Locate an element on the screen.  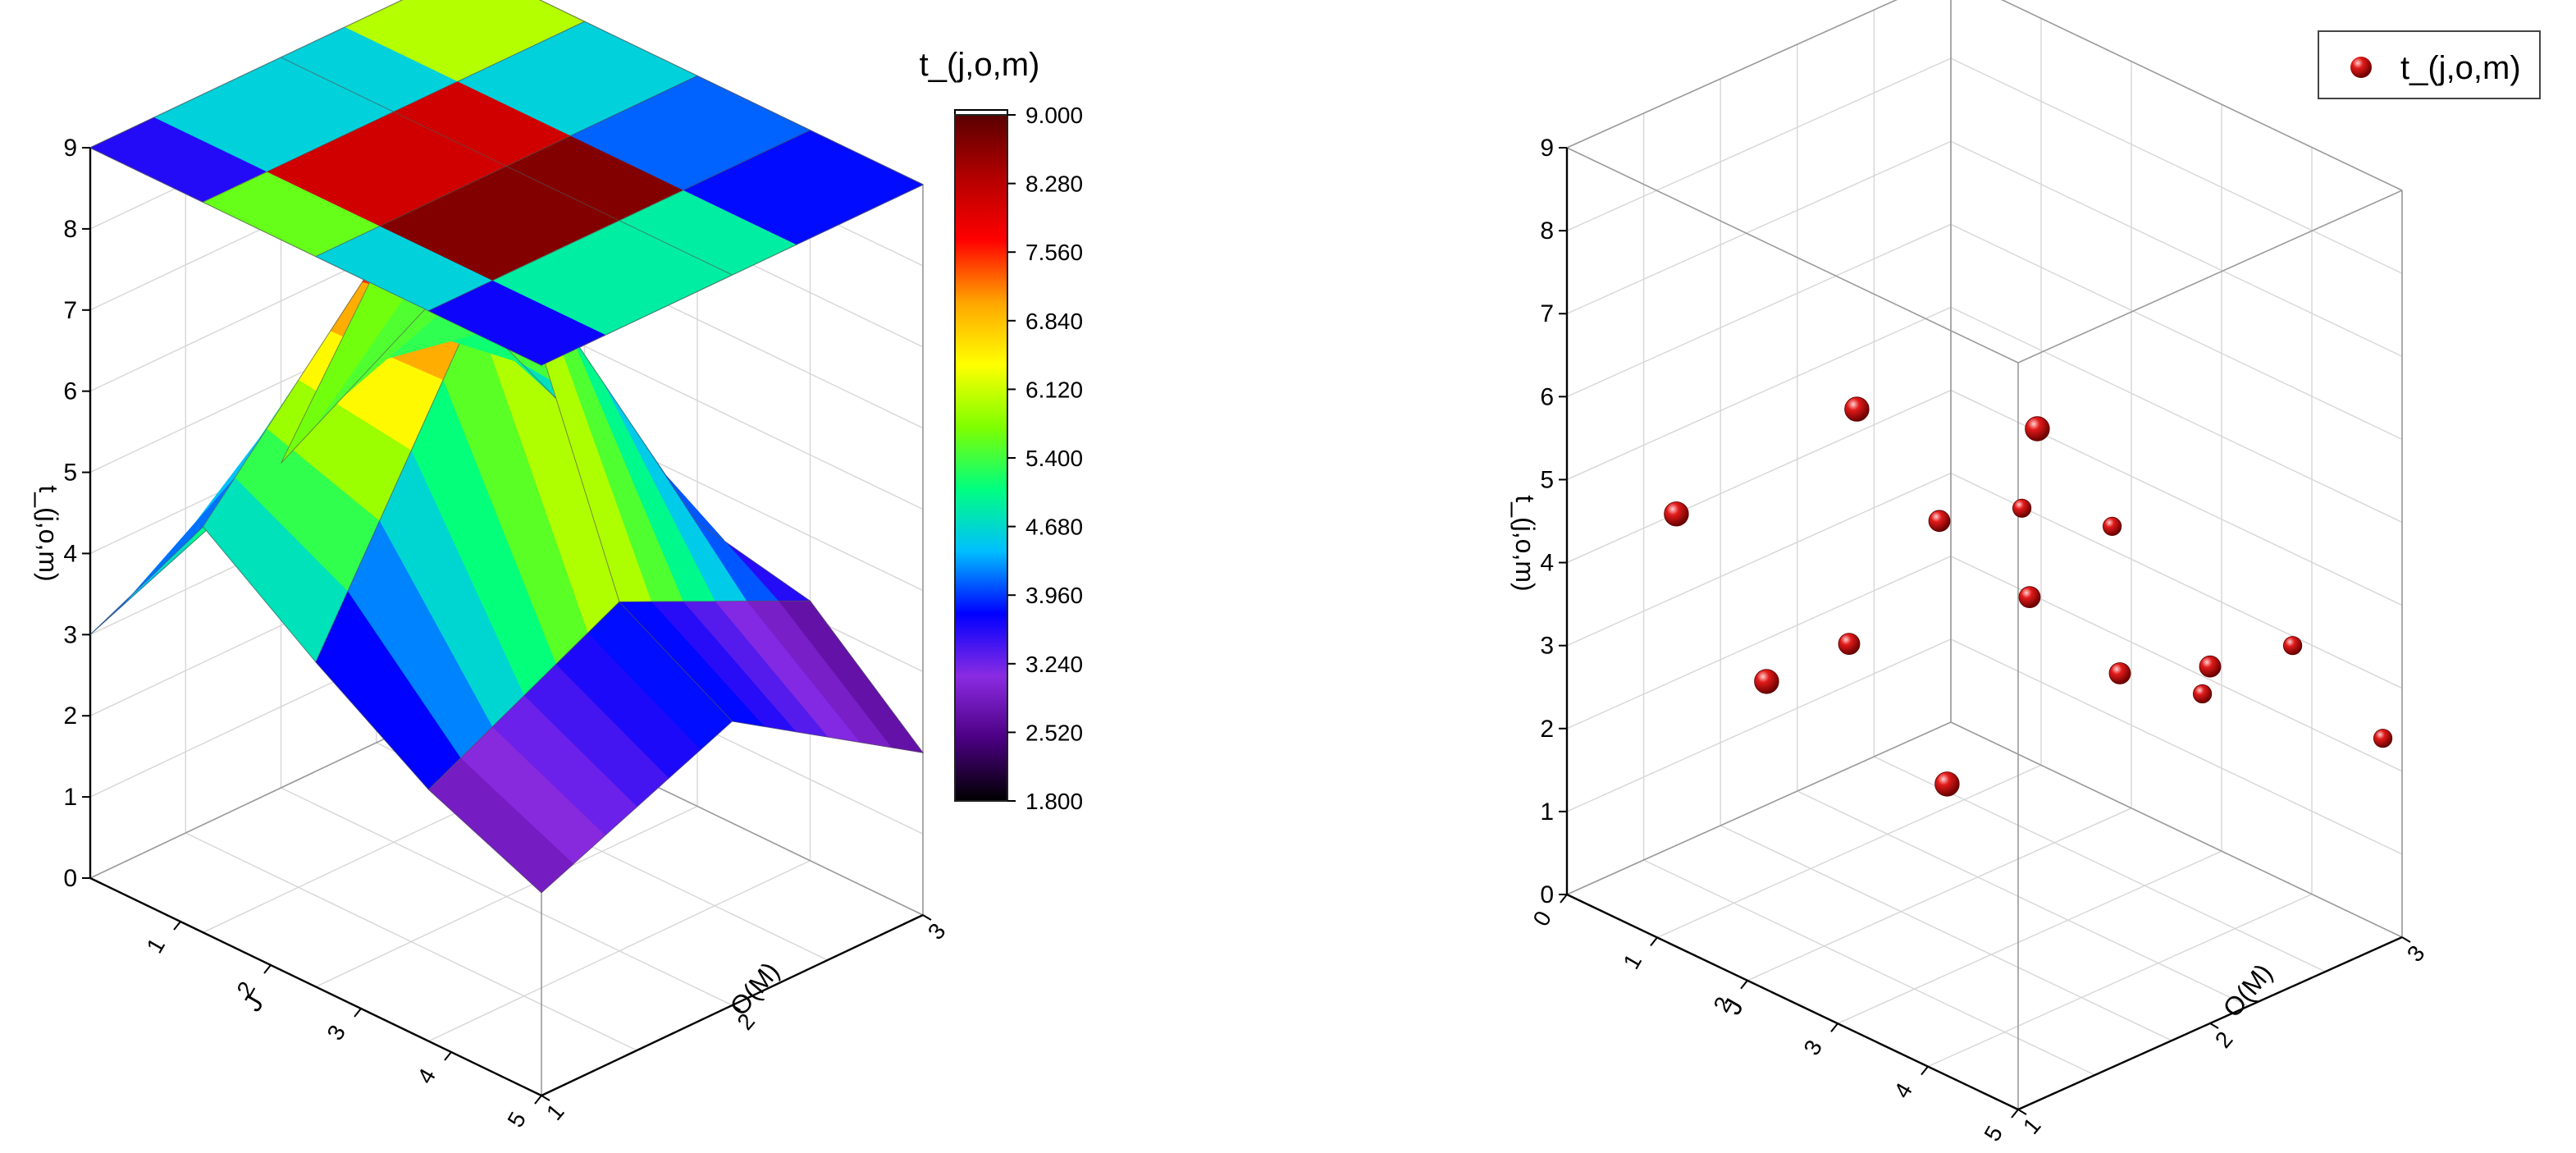
scatter-y-axis-label: O(M) is located at coordinates (2247, 990).